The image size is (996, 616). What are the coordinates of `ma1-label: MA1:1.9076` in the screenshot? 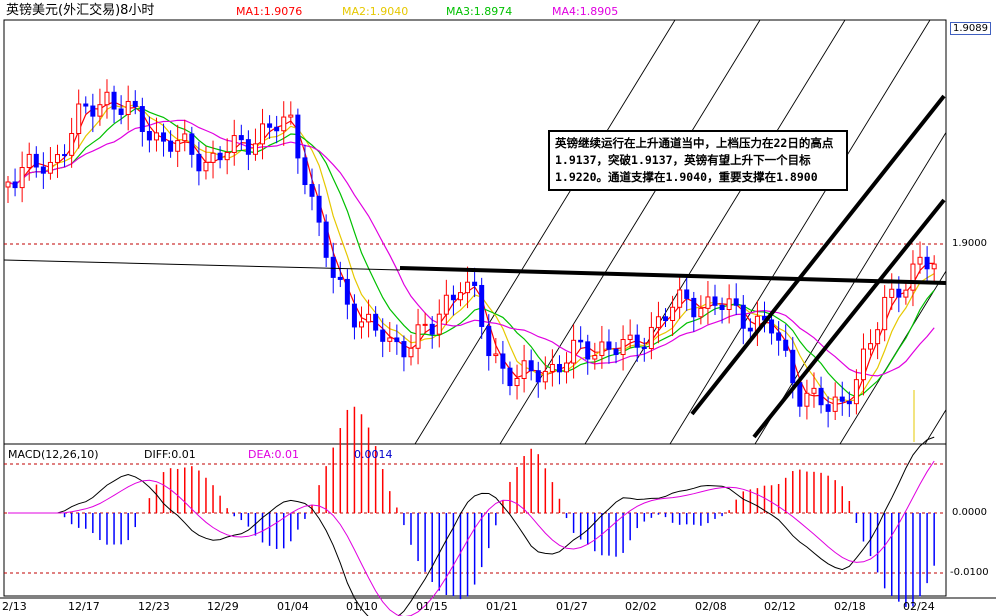 It's located at (269, 11).